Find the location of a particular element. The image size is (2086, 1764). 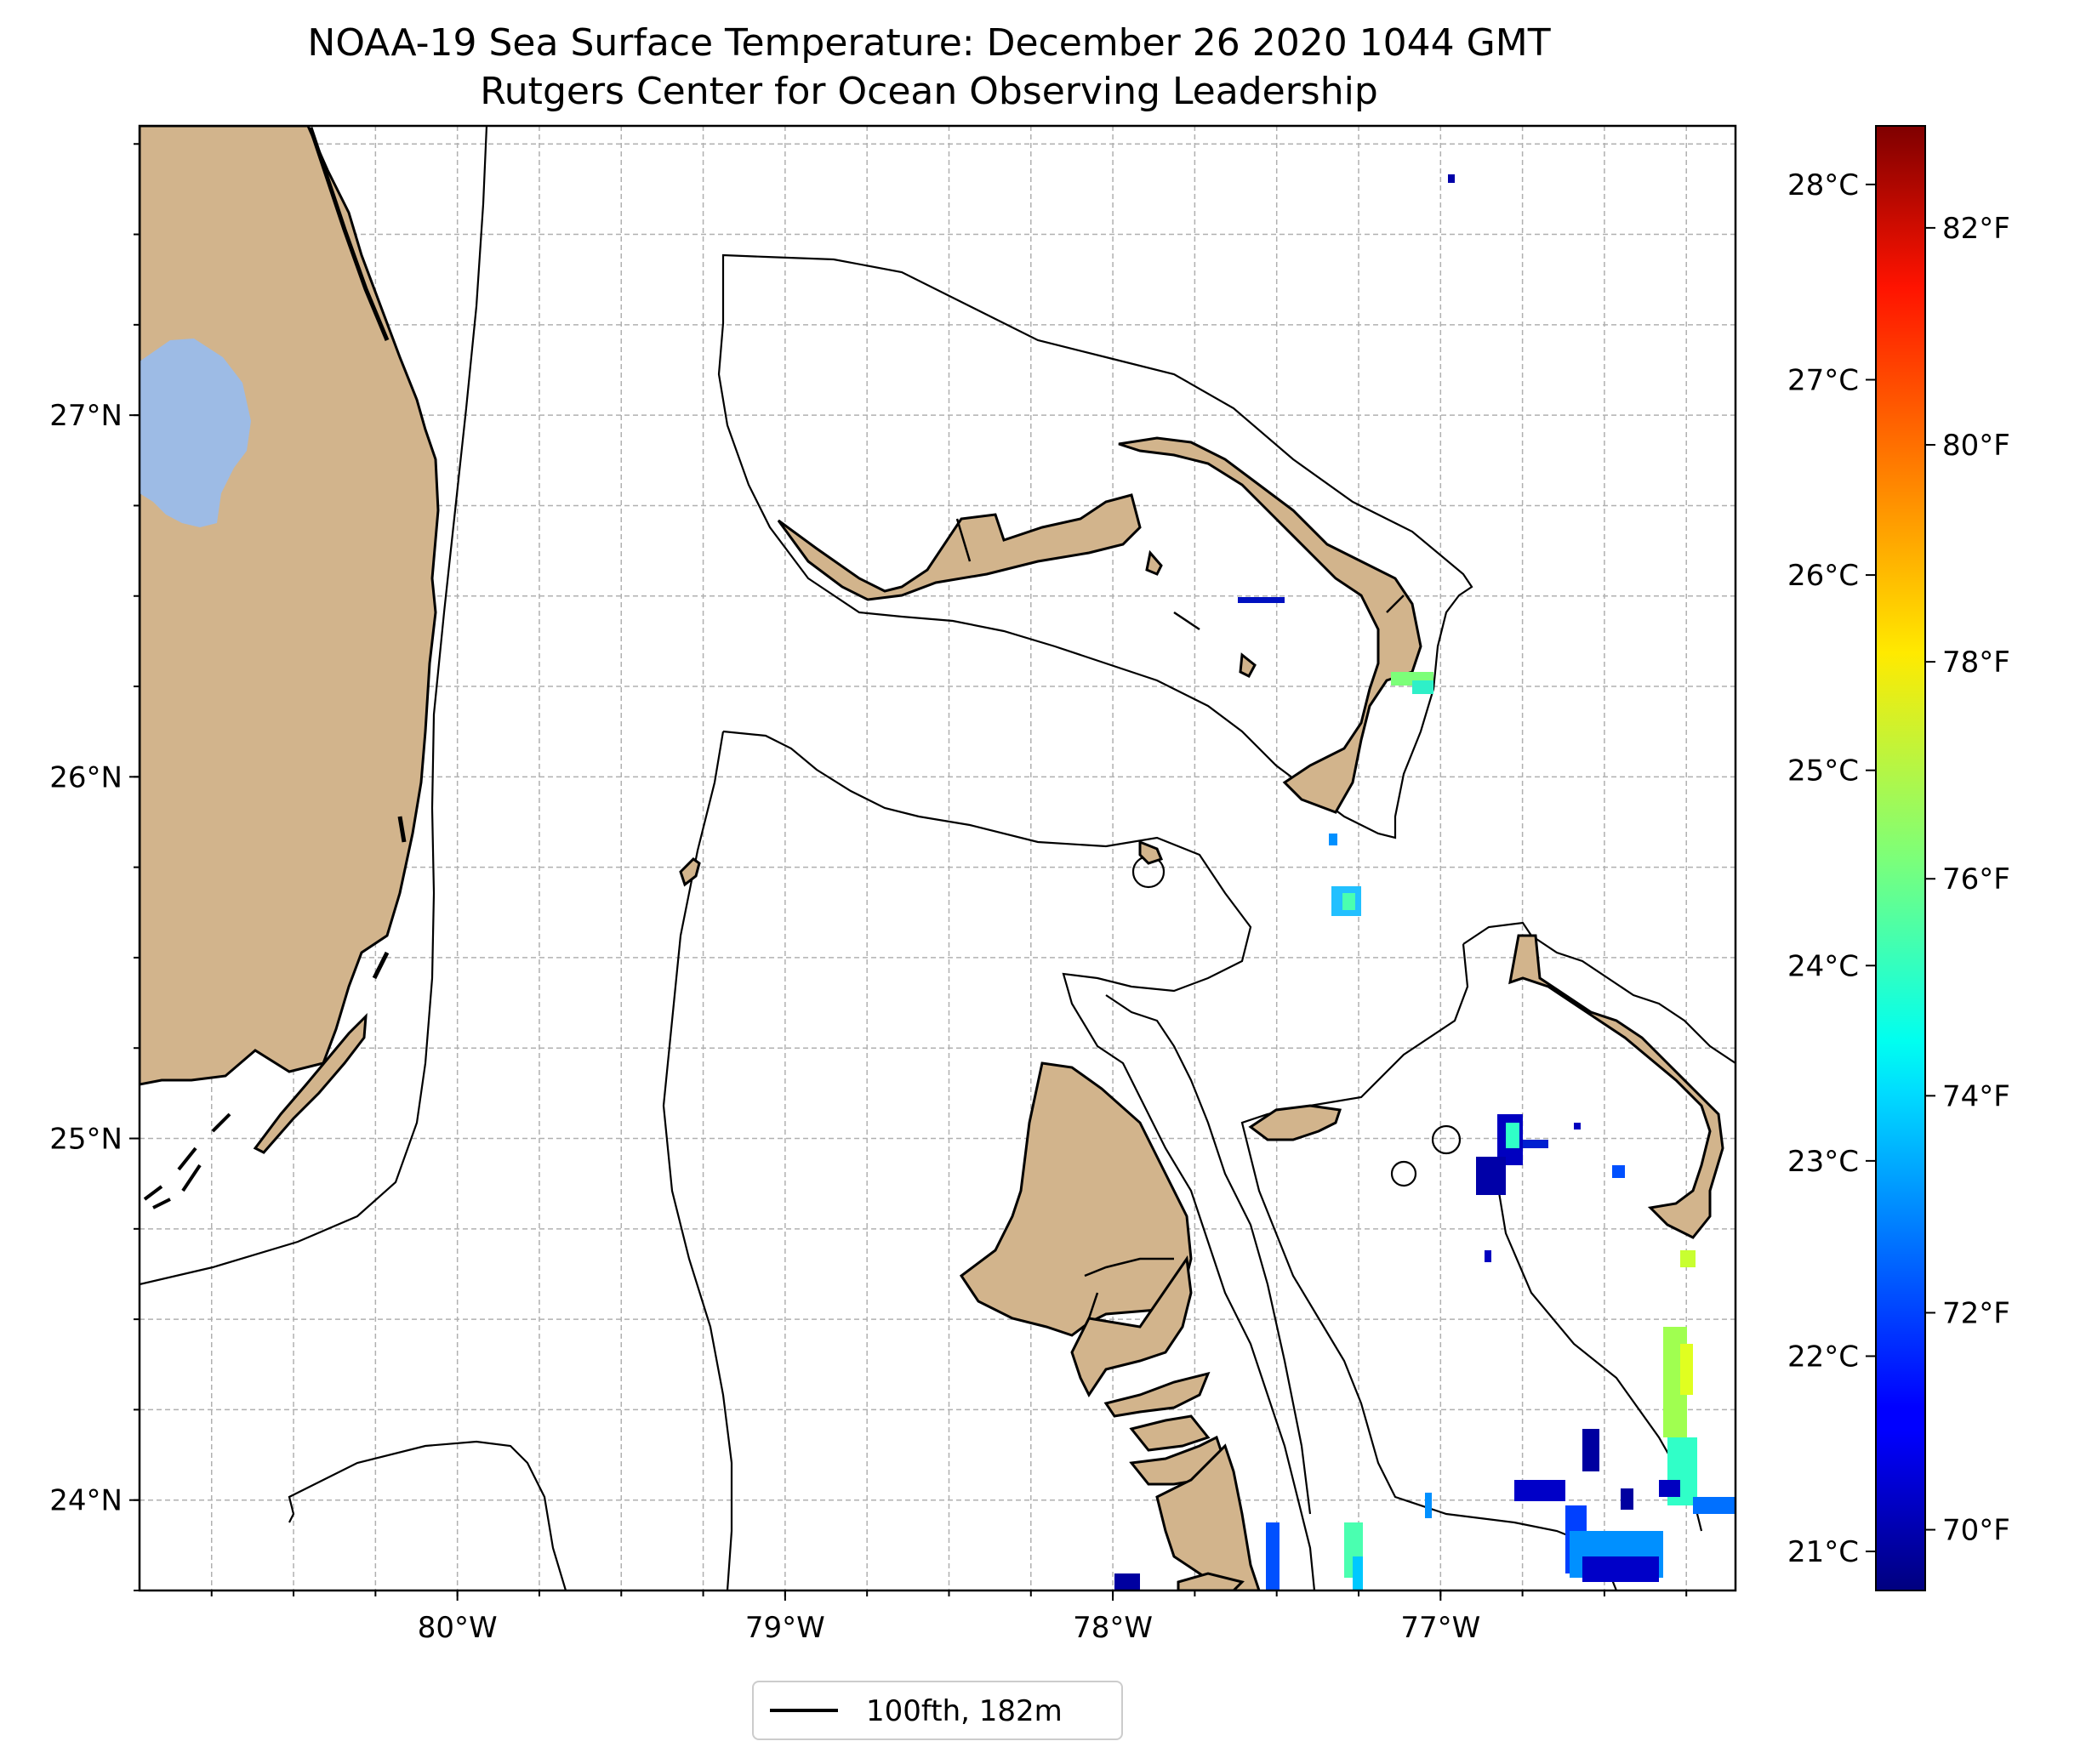

colorbar-celsius-label: 22°C is located at coordinates (1823, 1357).